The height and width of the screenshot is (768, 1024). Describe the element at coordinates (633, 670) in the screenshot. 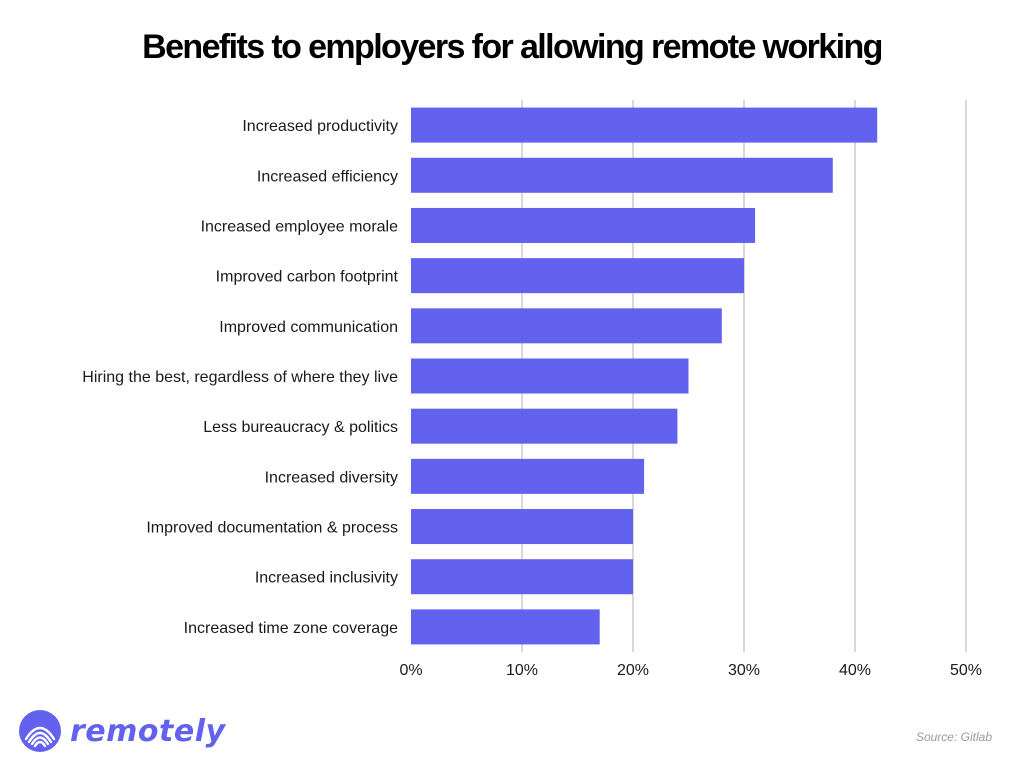

I see `x-tick-label: 20%` at that location.